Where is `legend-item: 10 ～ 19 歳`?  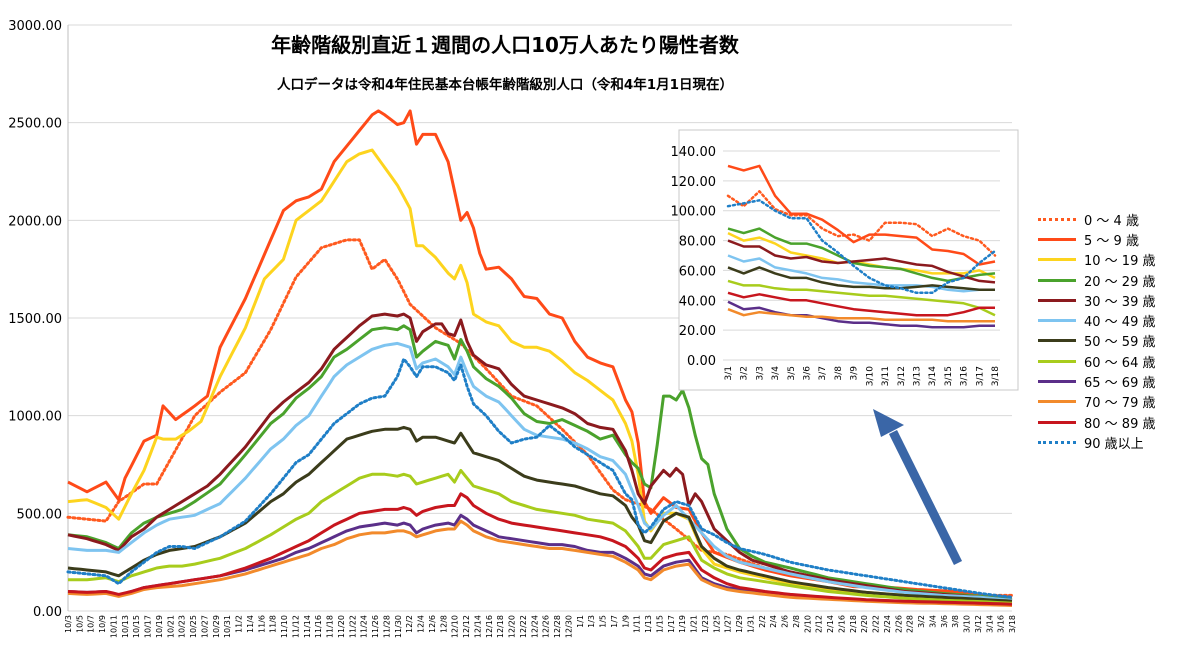
legend-item: 10 ～ 19 歳 is located at coordinates (1118, 260).